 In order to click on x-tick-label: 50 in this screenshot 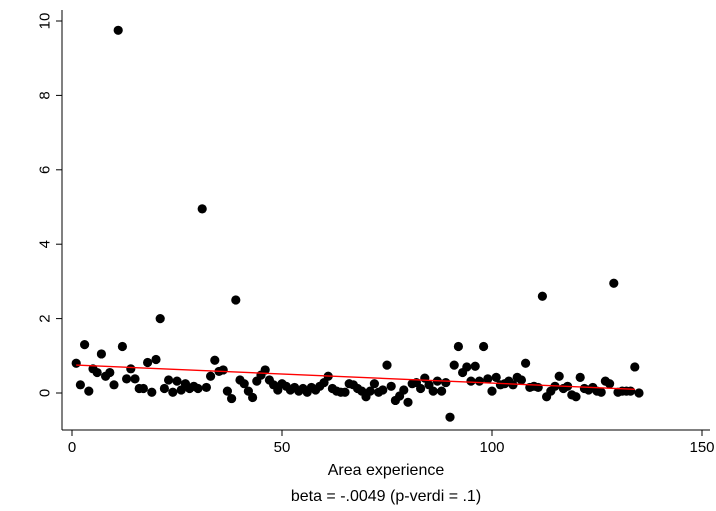, I will do `click(282, 447)`.